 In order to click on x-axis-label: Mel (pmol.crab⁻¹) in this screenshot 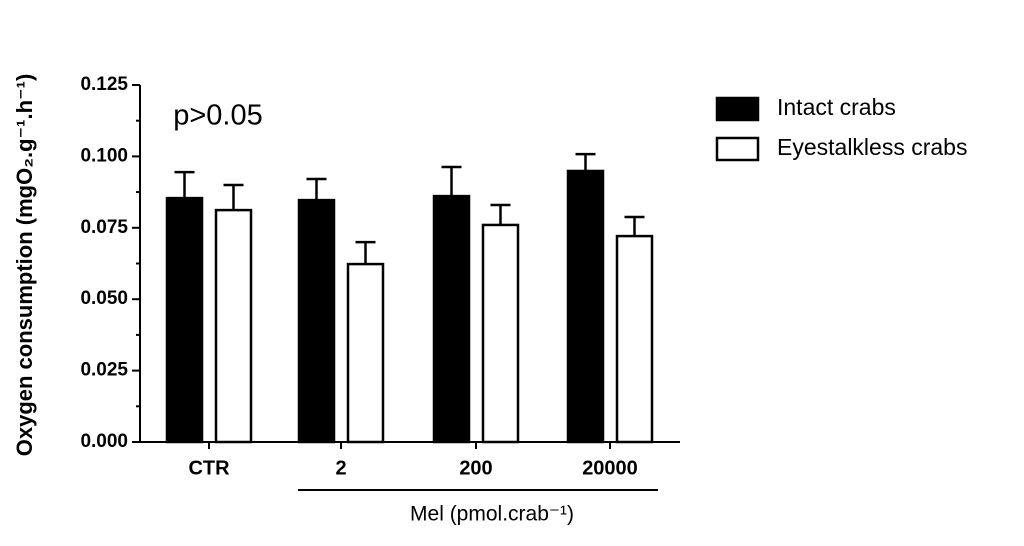, I will do `click(492, 514)`.